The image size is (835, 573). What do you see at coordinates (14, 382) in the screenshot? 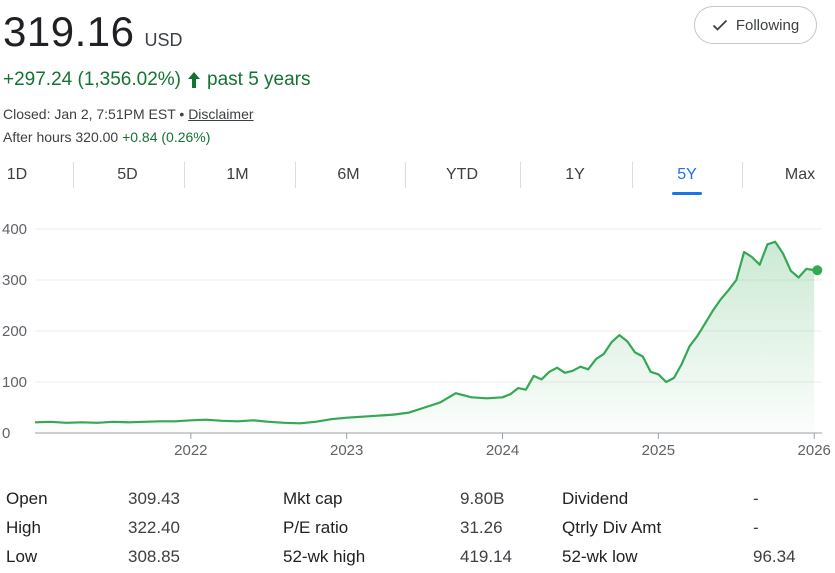
I see `y-tick-label: 100` at bounding box center [14, 382].